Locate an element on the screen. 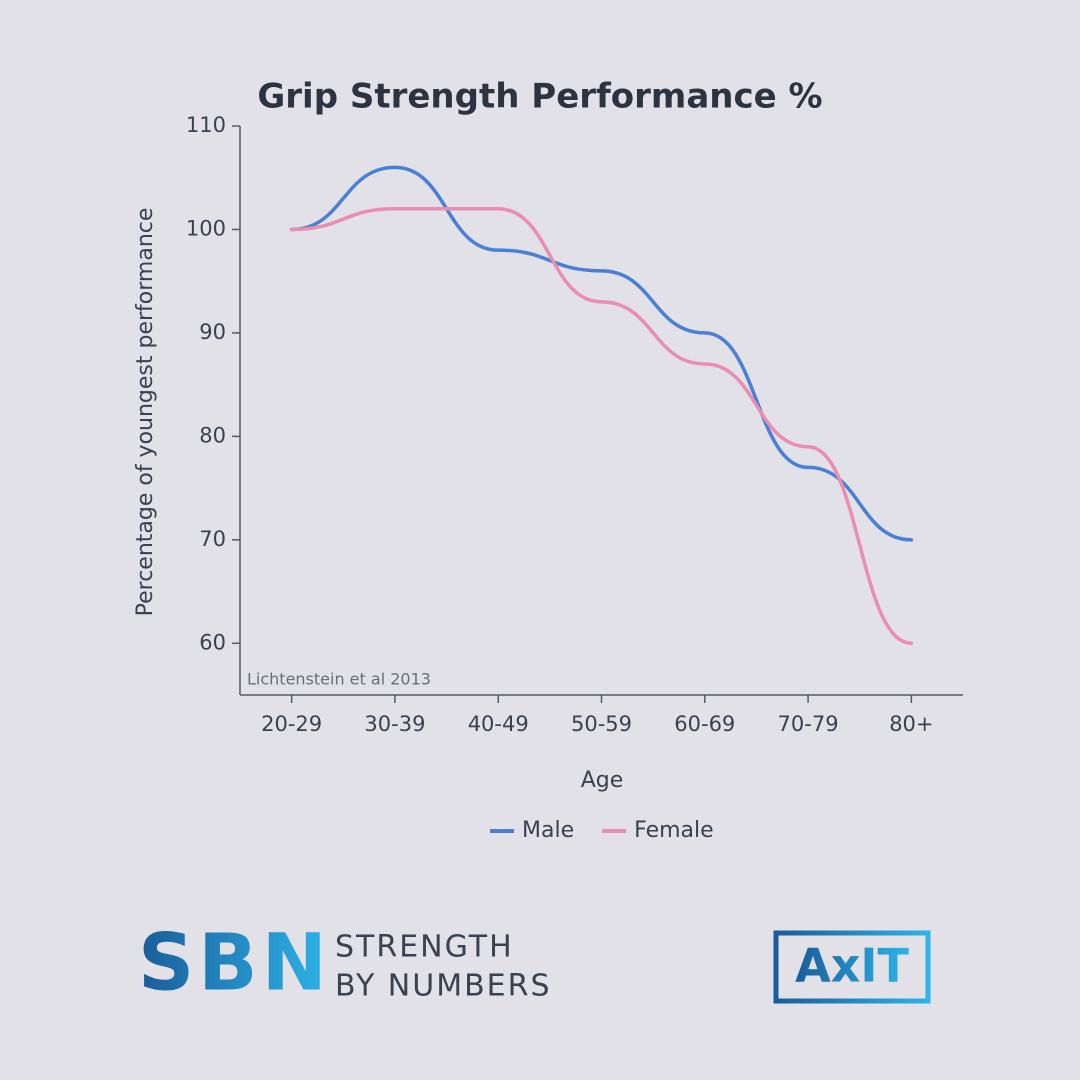  legend-label: Female is located at coordinates (674, 830).